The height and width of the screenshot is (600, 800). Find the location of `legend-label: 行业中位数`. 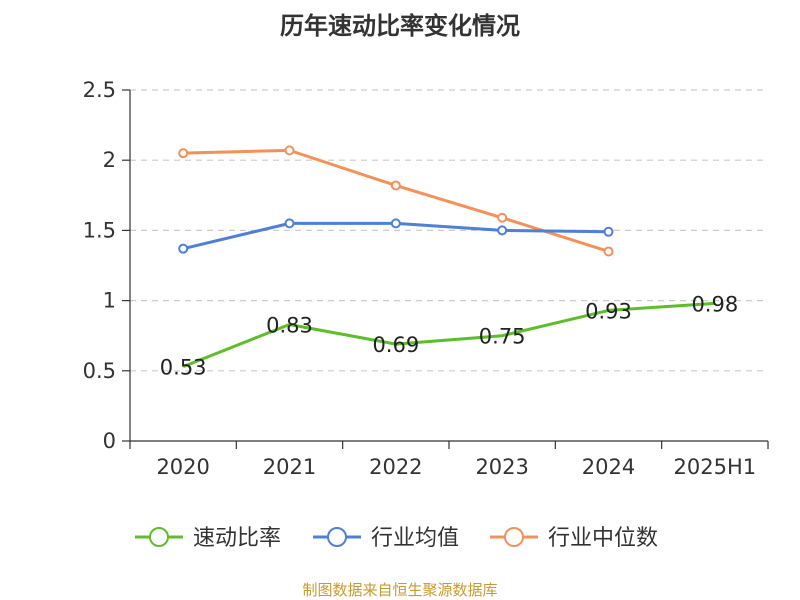

legend-label: 行业中位数 is located at coordinates (603, 538).